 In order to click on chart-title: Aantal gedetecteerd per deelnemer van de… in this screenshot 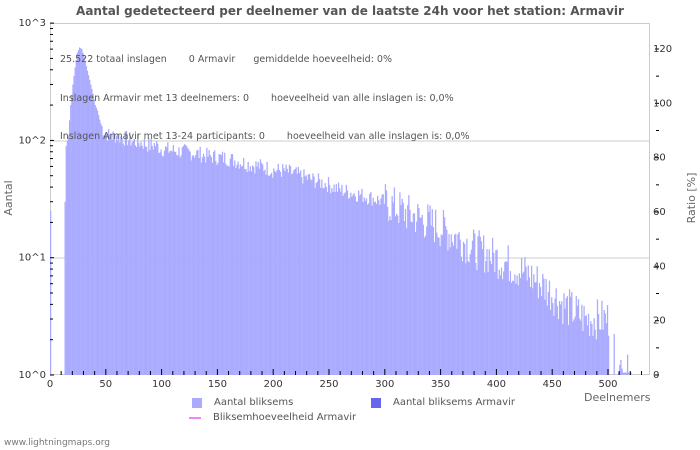, I will do `click(350, 11)`.